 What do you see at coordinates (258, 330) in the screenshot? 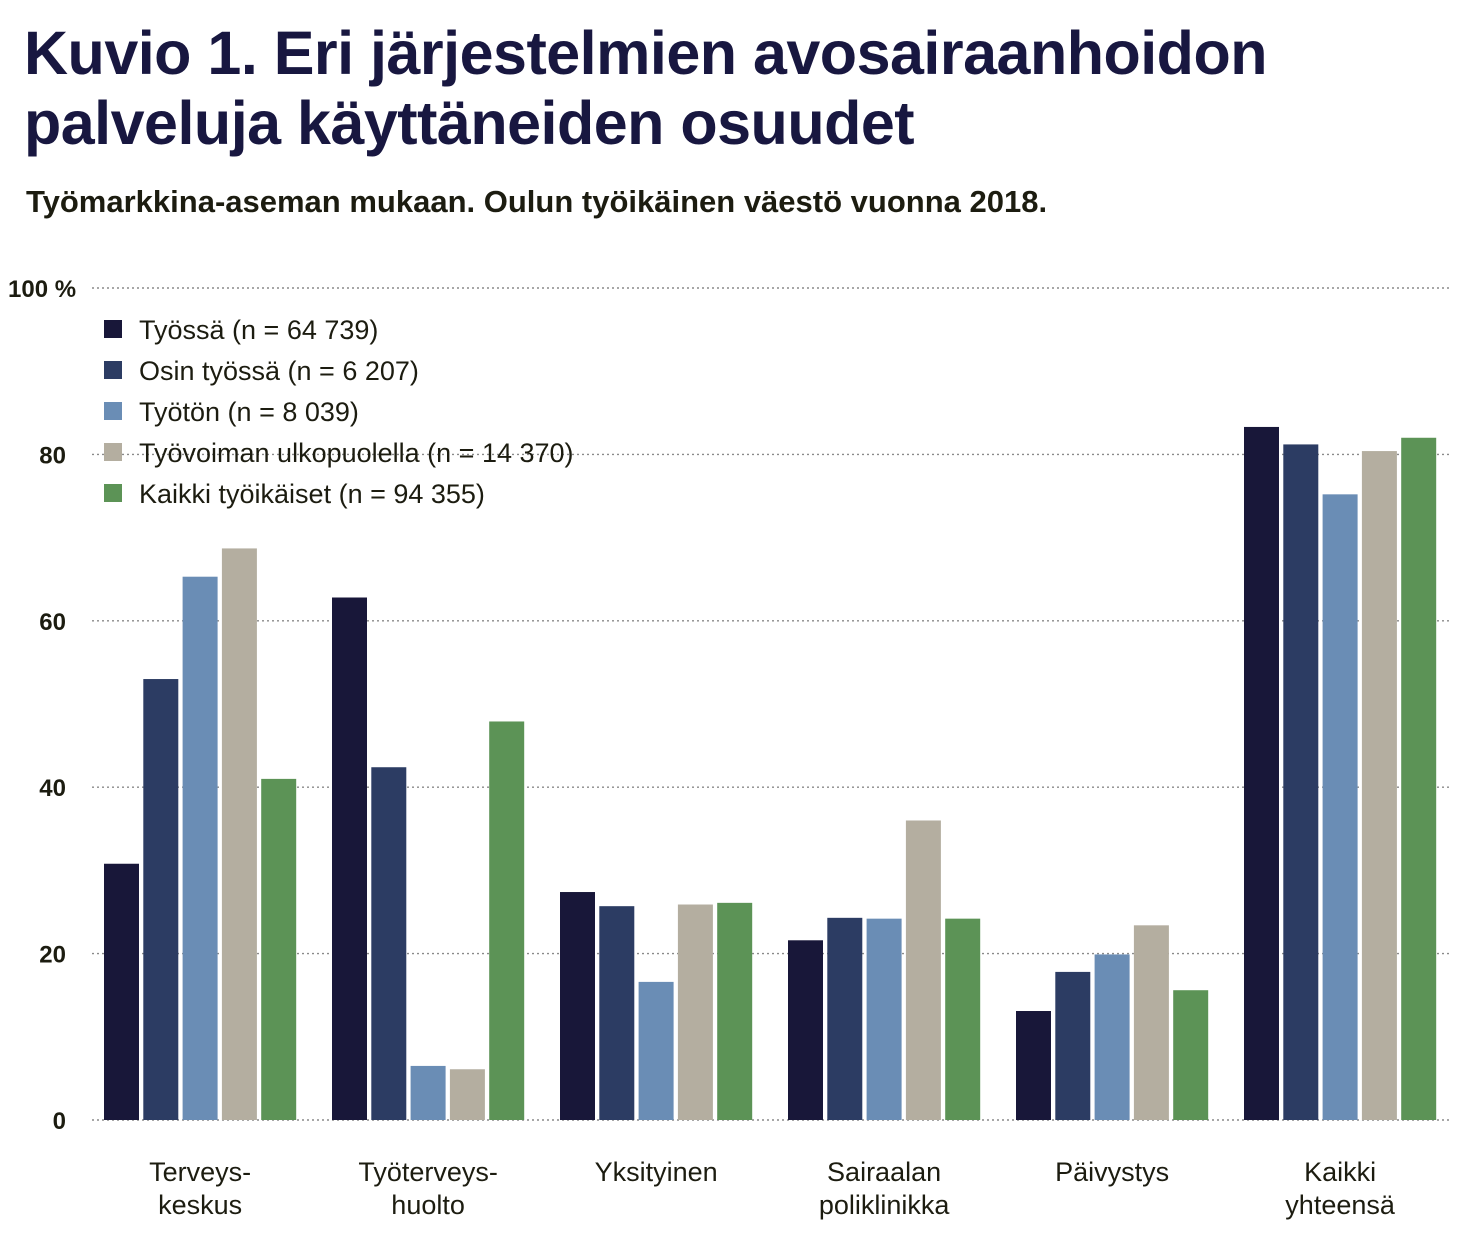
I see `legend-label: Työssä (n = 64 739)` at bounding box center [258, 330].